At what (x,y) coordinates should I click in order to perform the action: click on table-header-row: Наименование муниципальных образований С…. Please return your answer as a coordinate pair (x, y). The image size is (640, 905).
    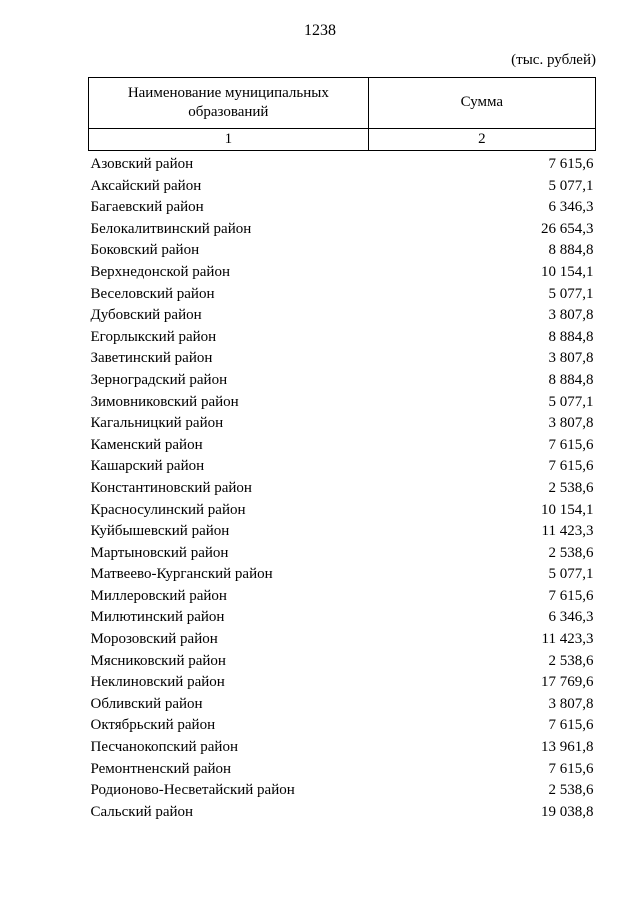
    Looking at the image, I should click on (342, 103).